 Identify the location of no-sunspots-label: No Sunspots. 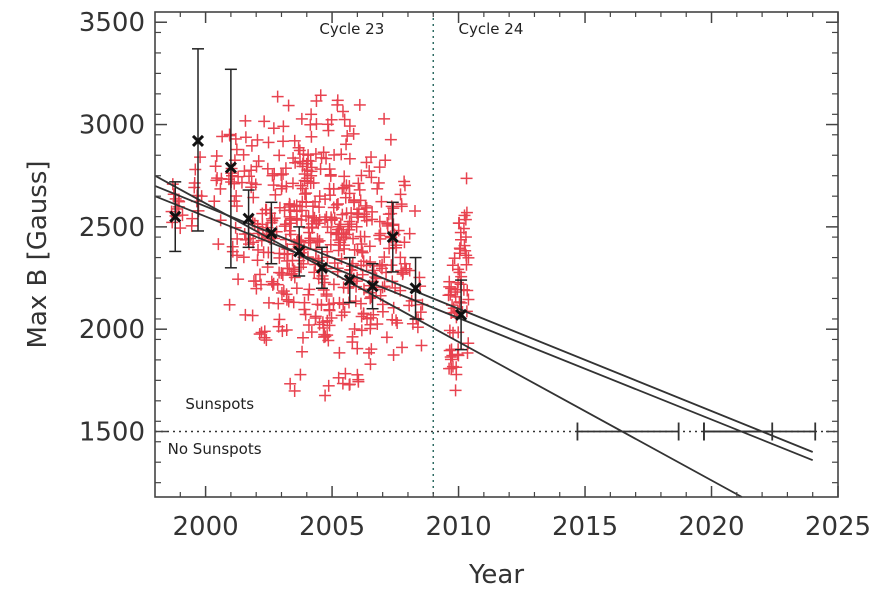
(215, 449).